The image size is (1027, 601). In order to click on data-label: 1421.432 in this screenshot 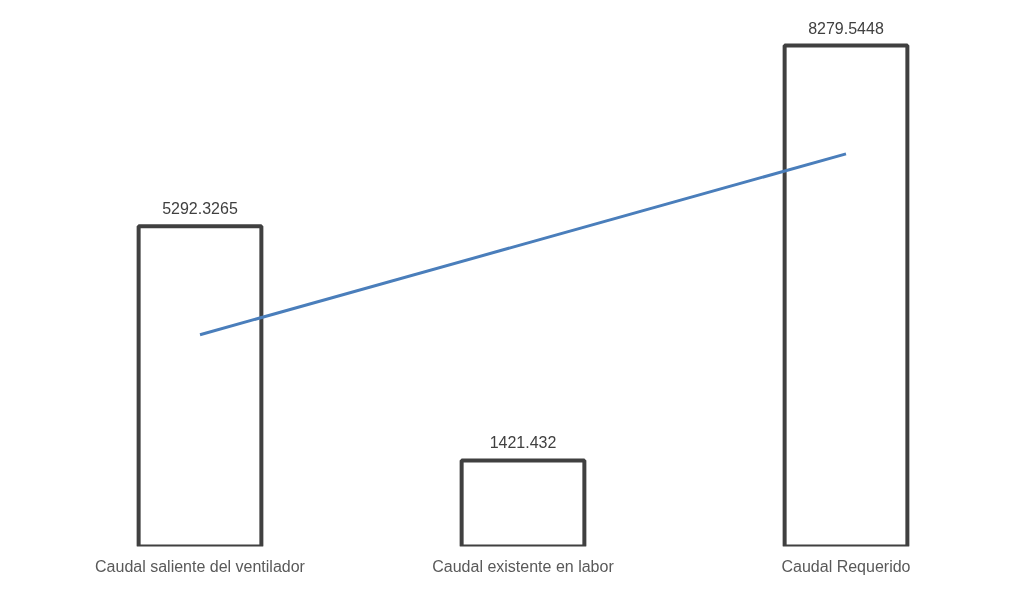, I will do `click(523, 443)`.